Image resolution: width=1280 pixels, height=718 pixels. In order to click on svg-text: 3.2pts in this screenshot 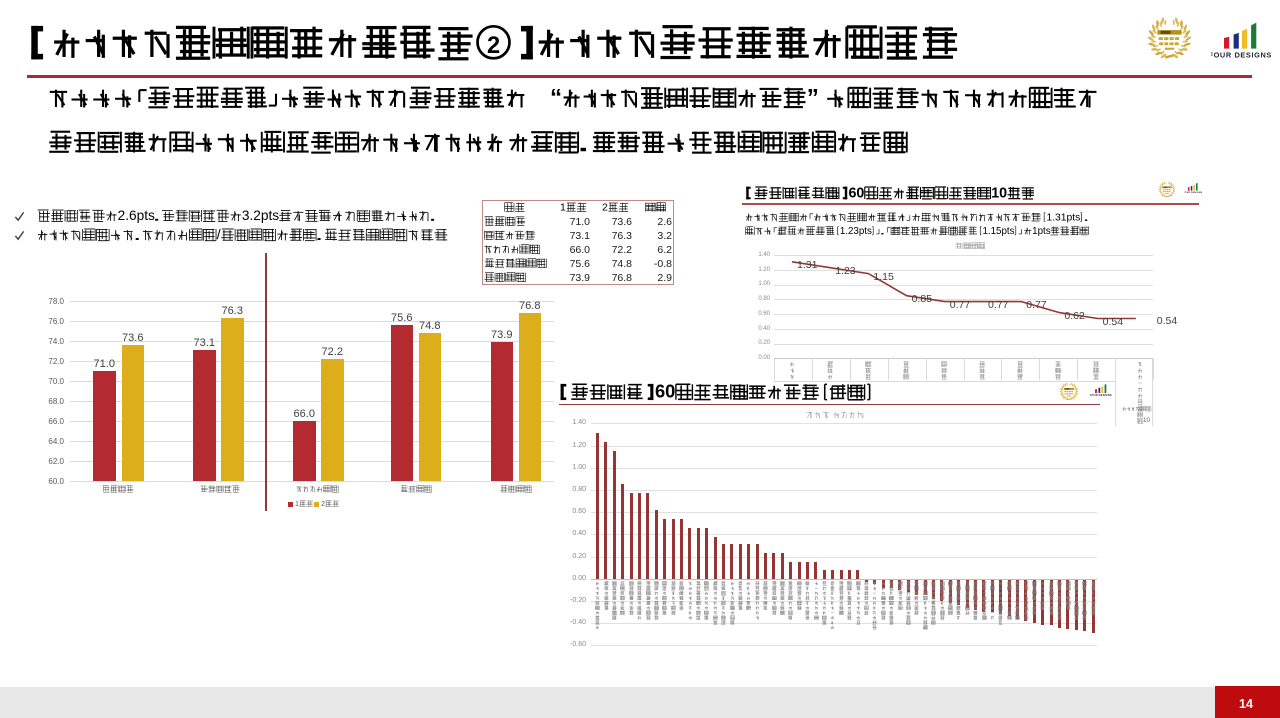, I will do `click(260, 216)`.